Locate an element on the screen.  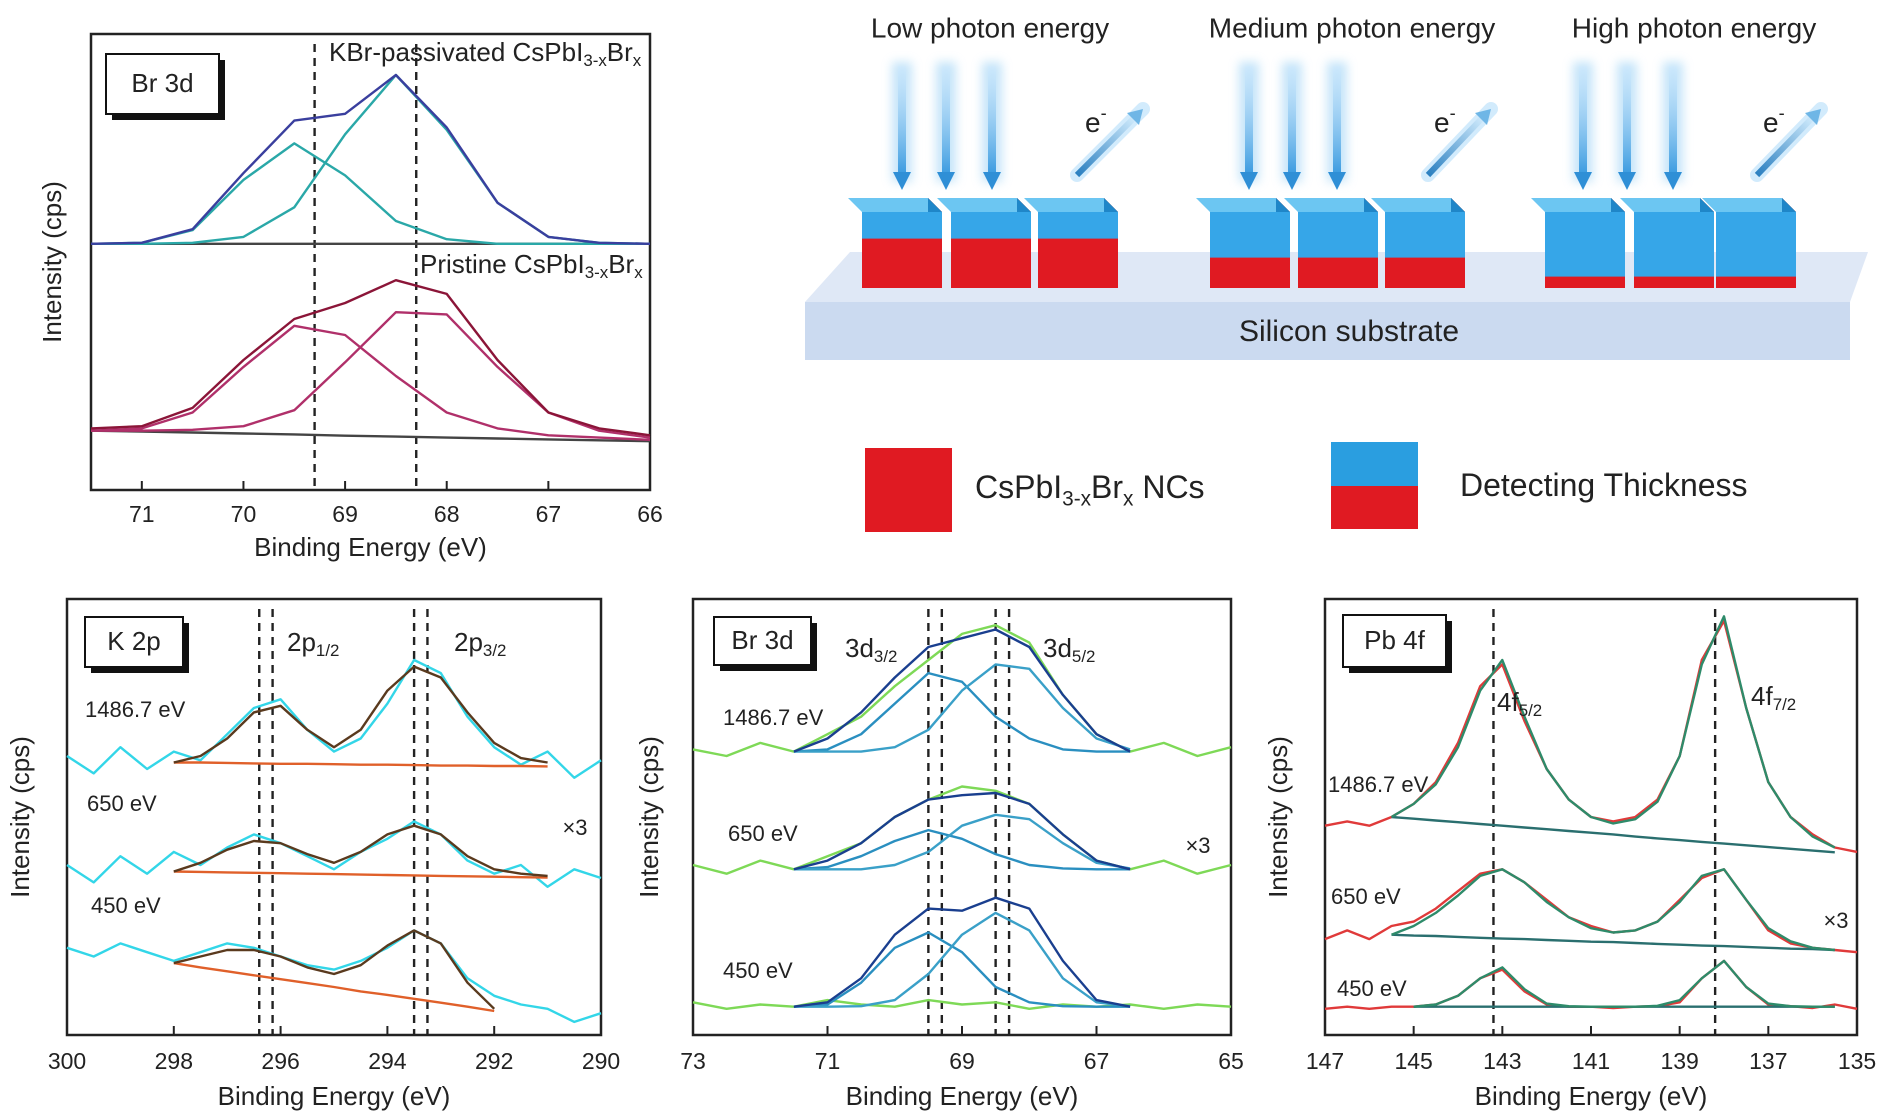
x-tick-label: 137 is located at coordinates (1768, 1061).